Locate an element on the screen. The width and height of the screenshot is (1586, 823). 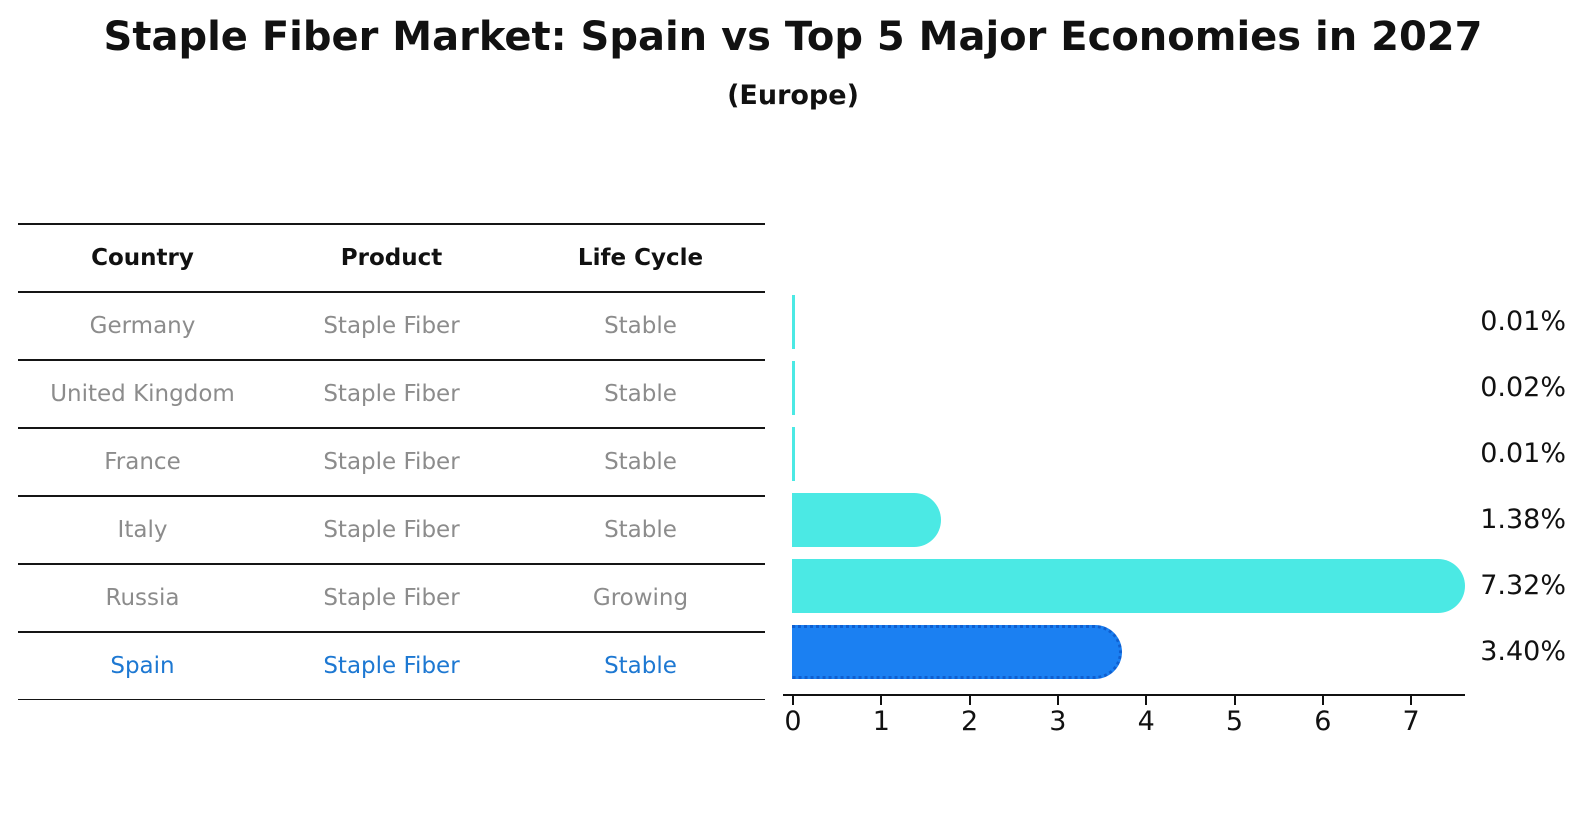
table-cell-country: Russia is located at coordinates (142, 598).